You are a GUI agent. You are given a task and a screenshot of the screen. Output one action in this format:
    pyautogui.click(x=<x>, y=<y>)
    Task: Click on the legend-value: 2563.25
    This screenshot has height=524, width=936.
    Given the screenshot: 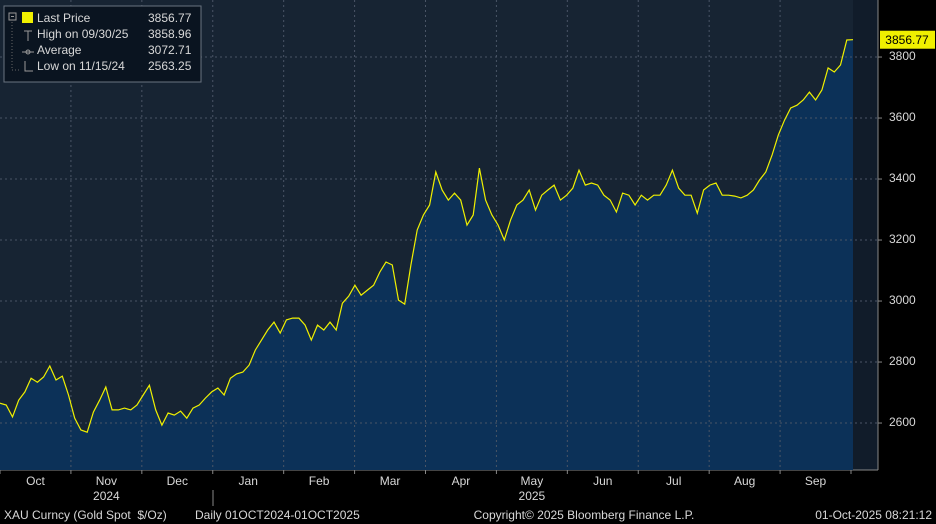 What is the action you would take?
    pyautogui.click(x=170, y=66)
    